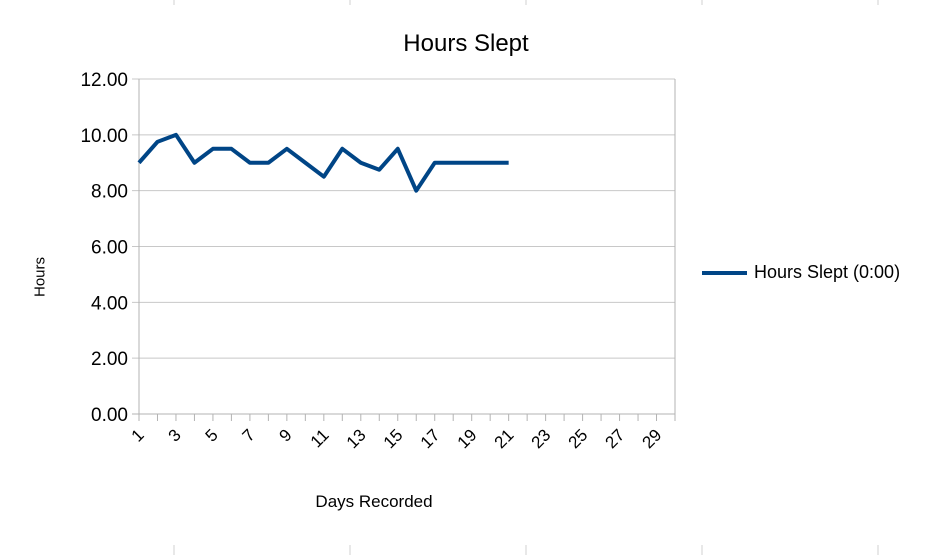 This screenshot has width=926, height=560. I want to click on y-tick-label: 10.00, so click(104, 136).